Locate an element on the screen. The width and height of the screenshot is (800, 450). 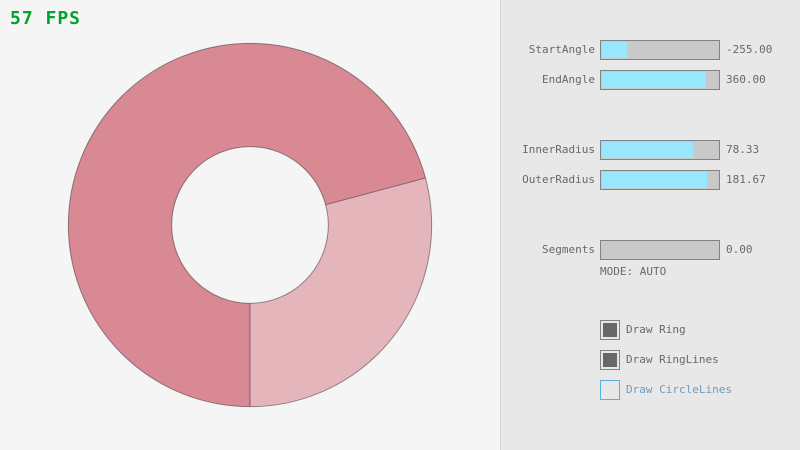
segments-slider is located at coordinates (660, 250).